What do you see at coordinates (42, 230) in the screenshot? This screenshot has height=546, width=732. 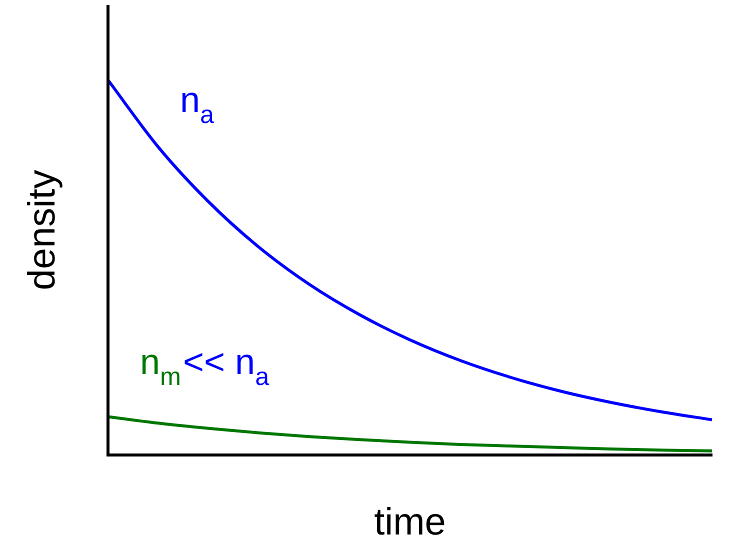 I see `y-axis-title: density` at bounding box center [42, 230].